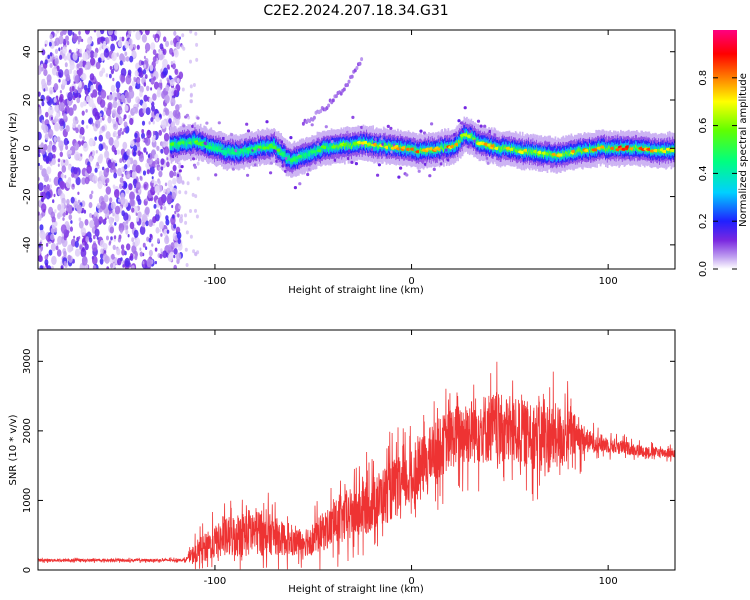  What do you see at coordinates (314, 117) in the screenshot?
I see `faint-branch-point` at bounding box center [314, 117].